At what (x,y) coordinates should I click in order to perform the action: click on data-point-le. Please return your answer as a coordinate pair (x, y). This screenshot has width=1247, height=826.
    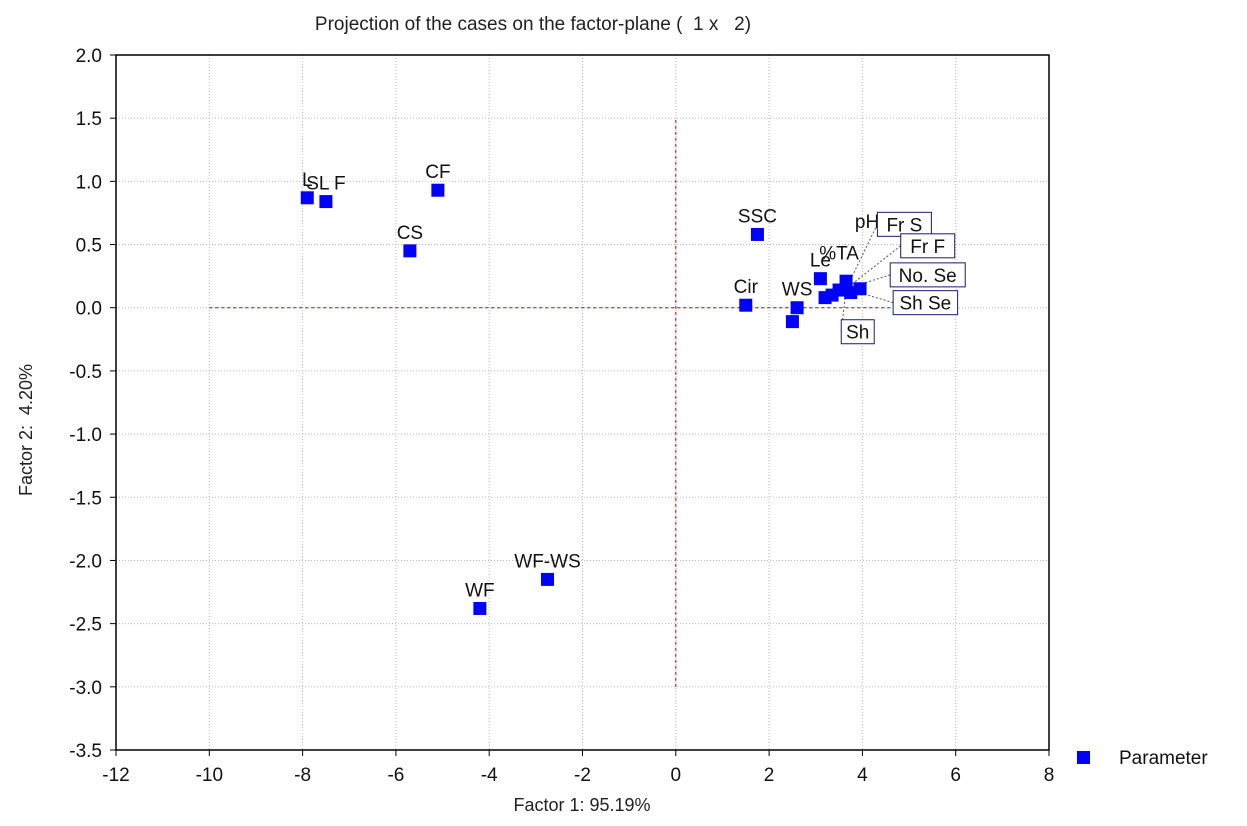
    Looking at the image, I should click on (820, 279).